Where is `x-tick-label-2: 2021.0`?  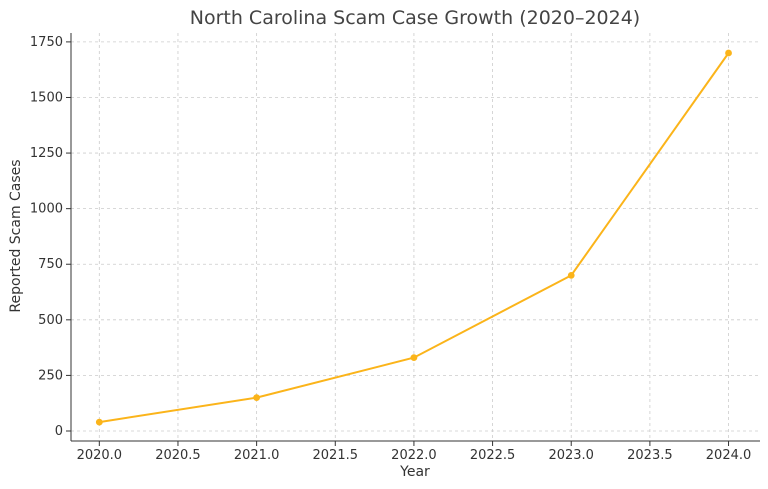
x-tick-label-2: 2021.0 is located at coordinates (257, 455).